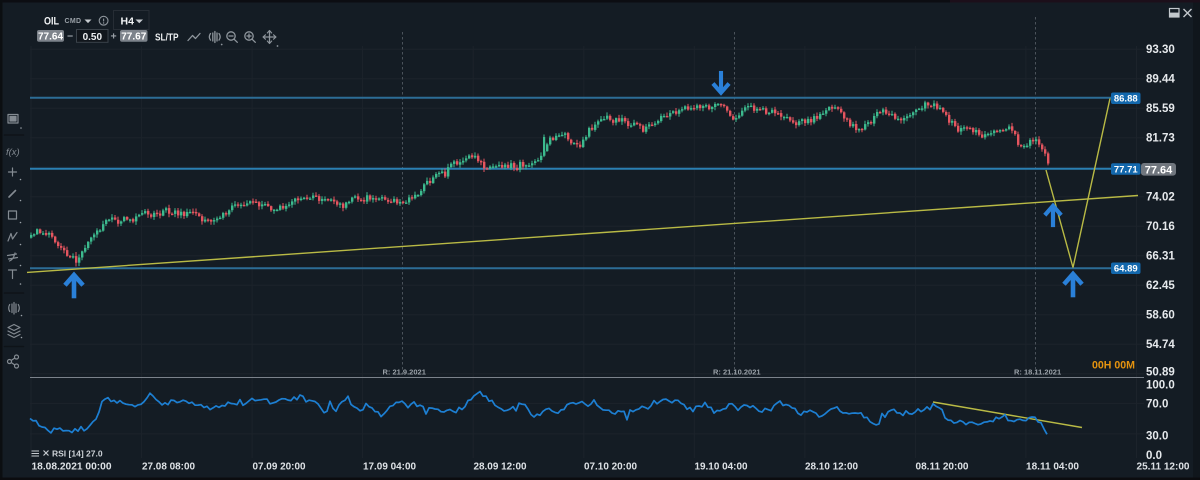  I want to click on svg-text: R: 21.10.2021, so click(737, 372).